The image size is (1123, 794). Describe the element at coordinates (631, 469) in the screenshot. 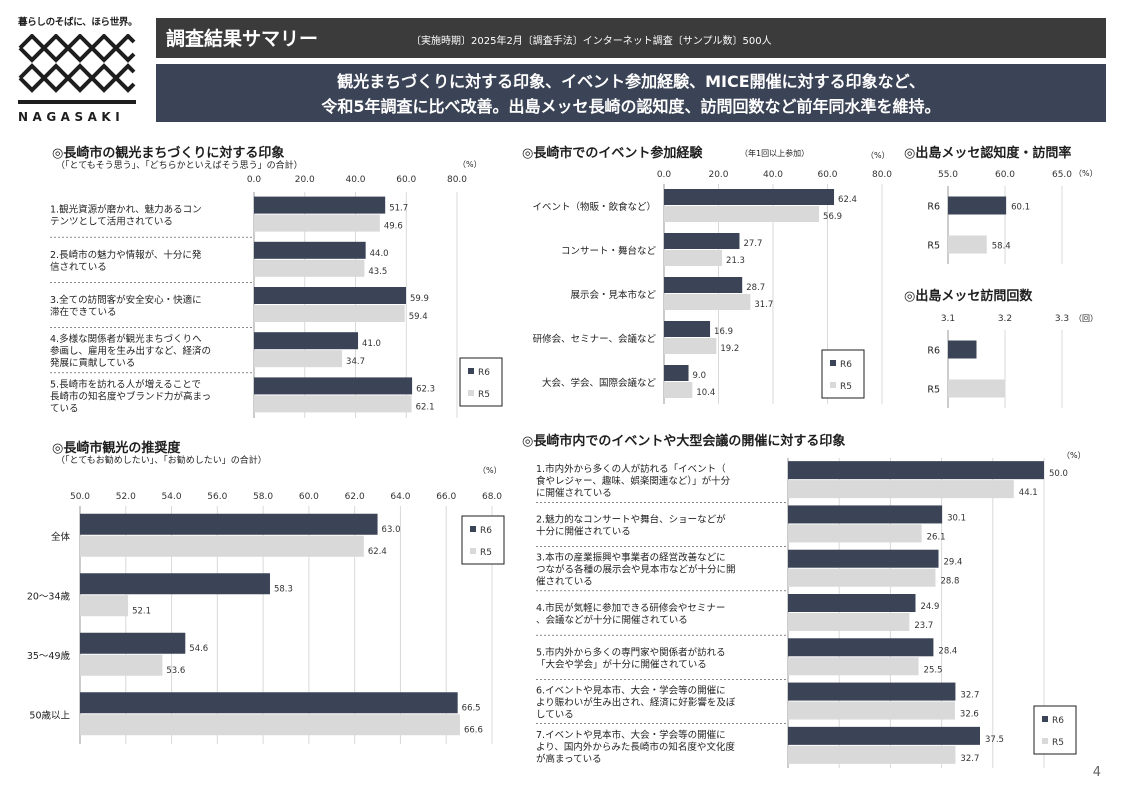

I see `category-label: 1.市内外から多くの人が訪れる「イベント（` at that location.